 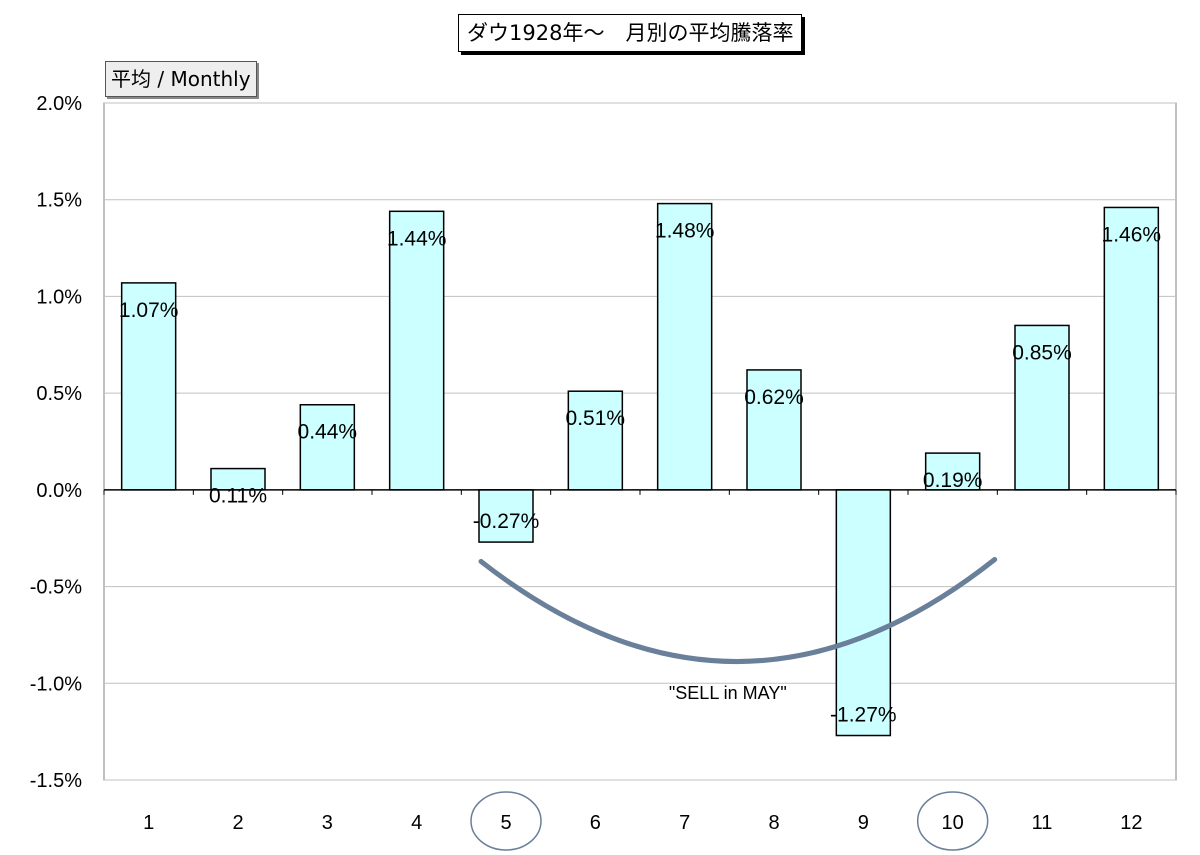 I want to click on y-tick-label: -1.5%, so click(x=56, y=781).